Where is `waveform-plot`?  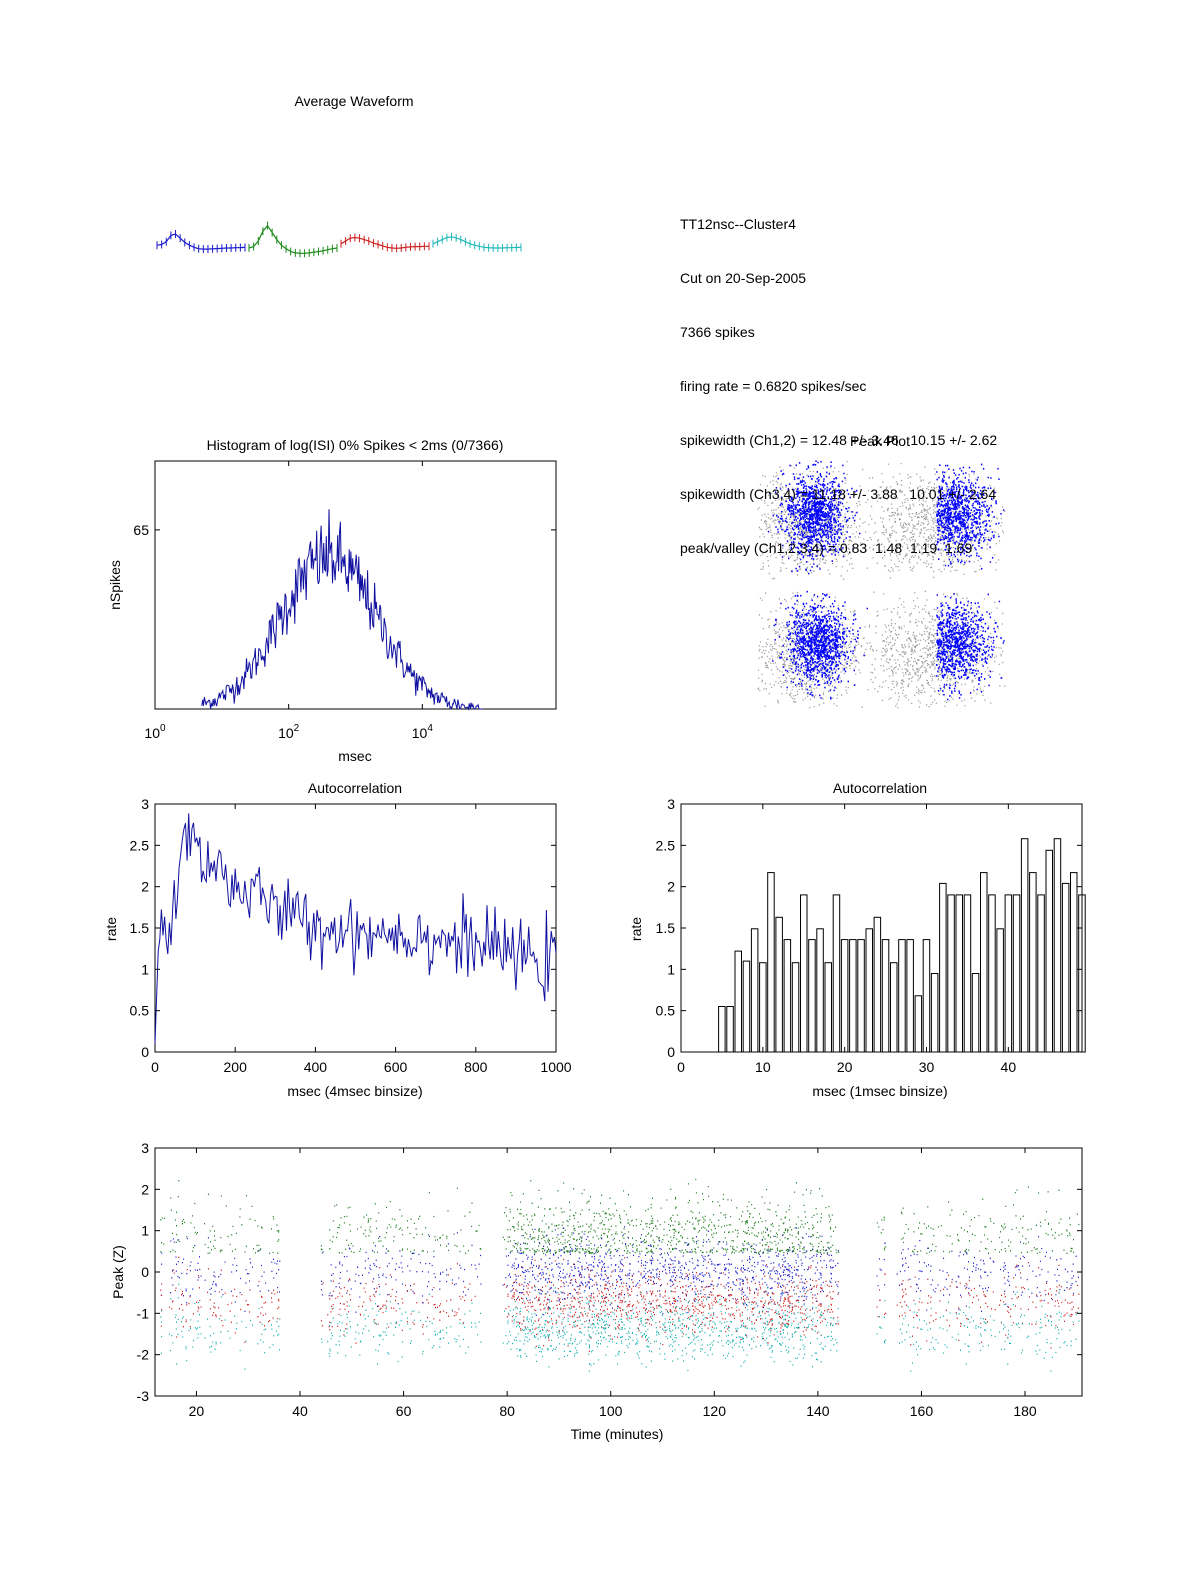 waveform-plot is located at coordinates (339, 239).